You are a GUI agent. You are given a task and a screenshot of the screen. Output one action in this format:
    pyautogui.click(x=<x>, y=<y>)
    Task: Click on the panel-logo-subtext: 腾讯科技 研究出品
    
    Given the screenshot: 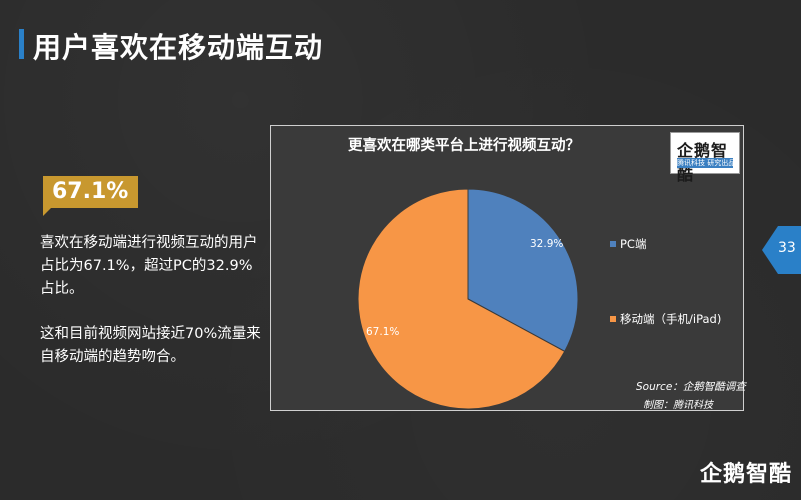 What is the action you would take?
    pyautogui.click(x=705, y=163)
    